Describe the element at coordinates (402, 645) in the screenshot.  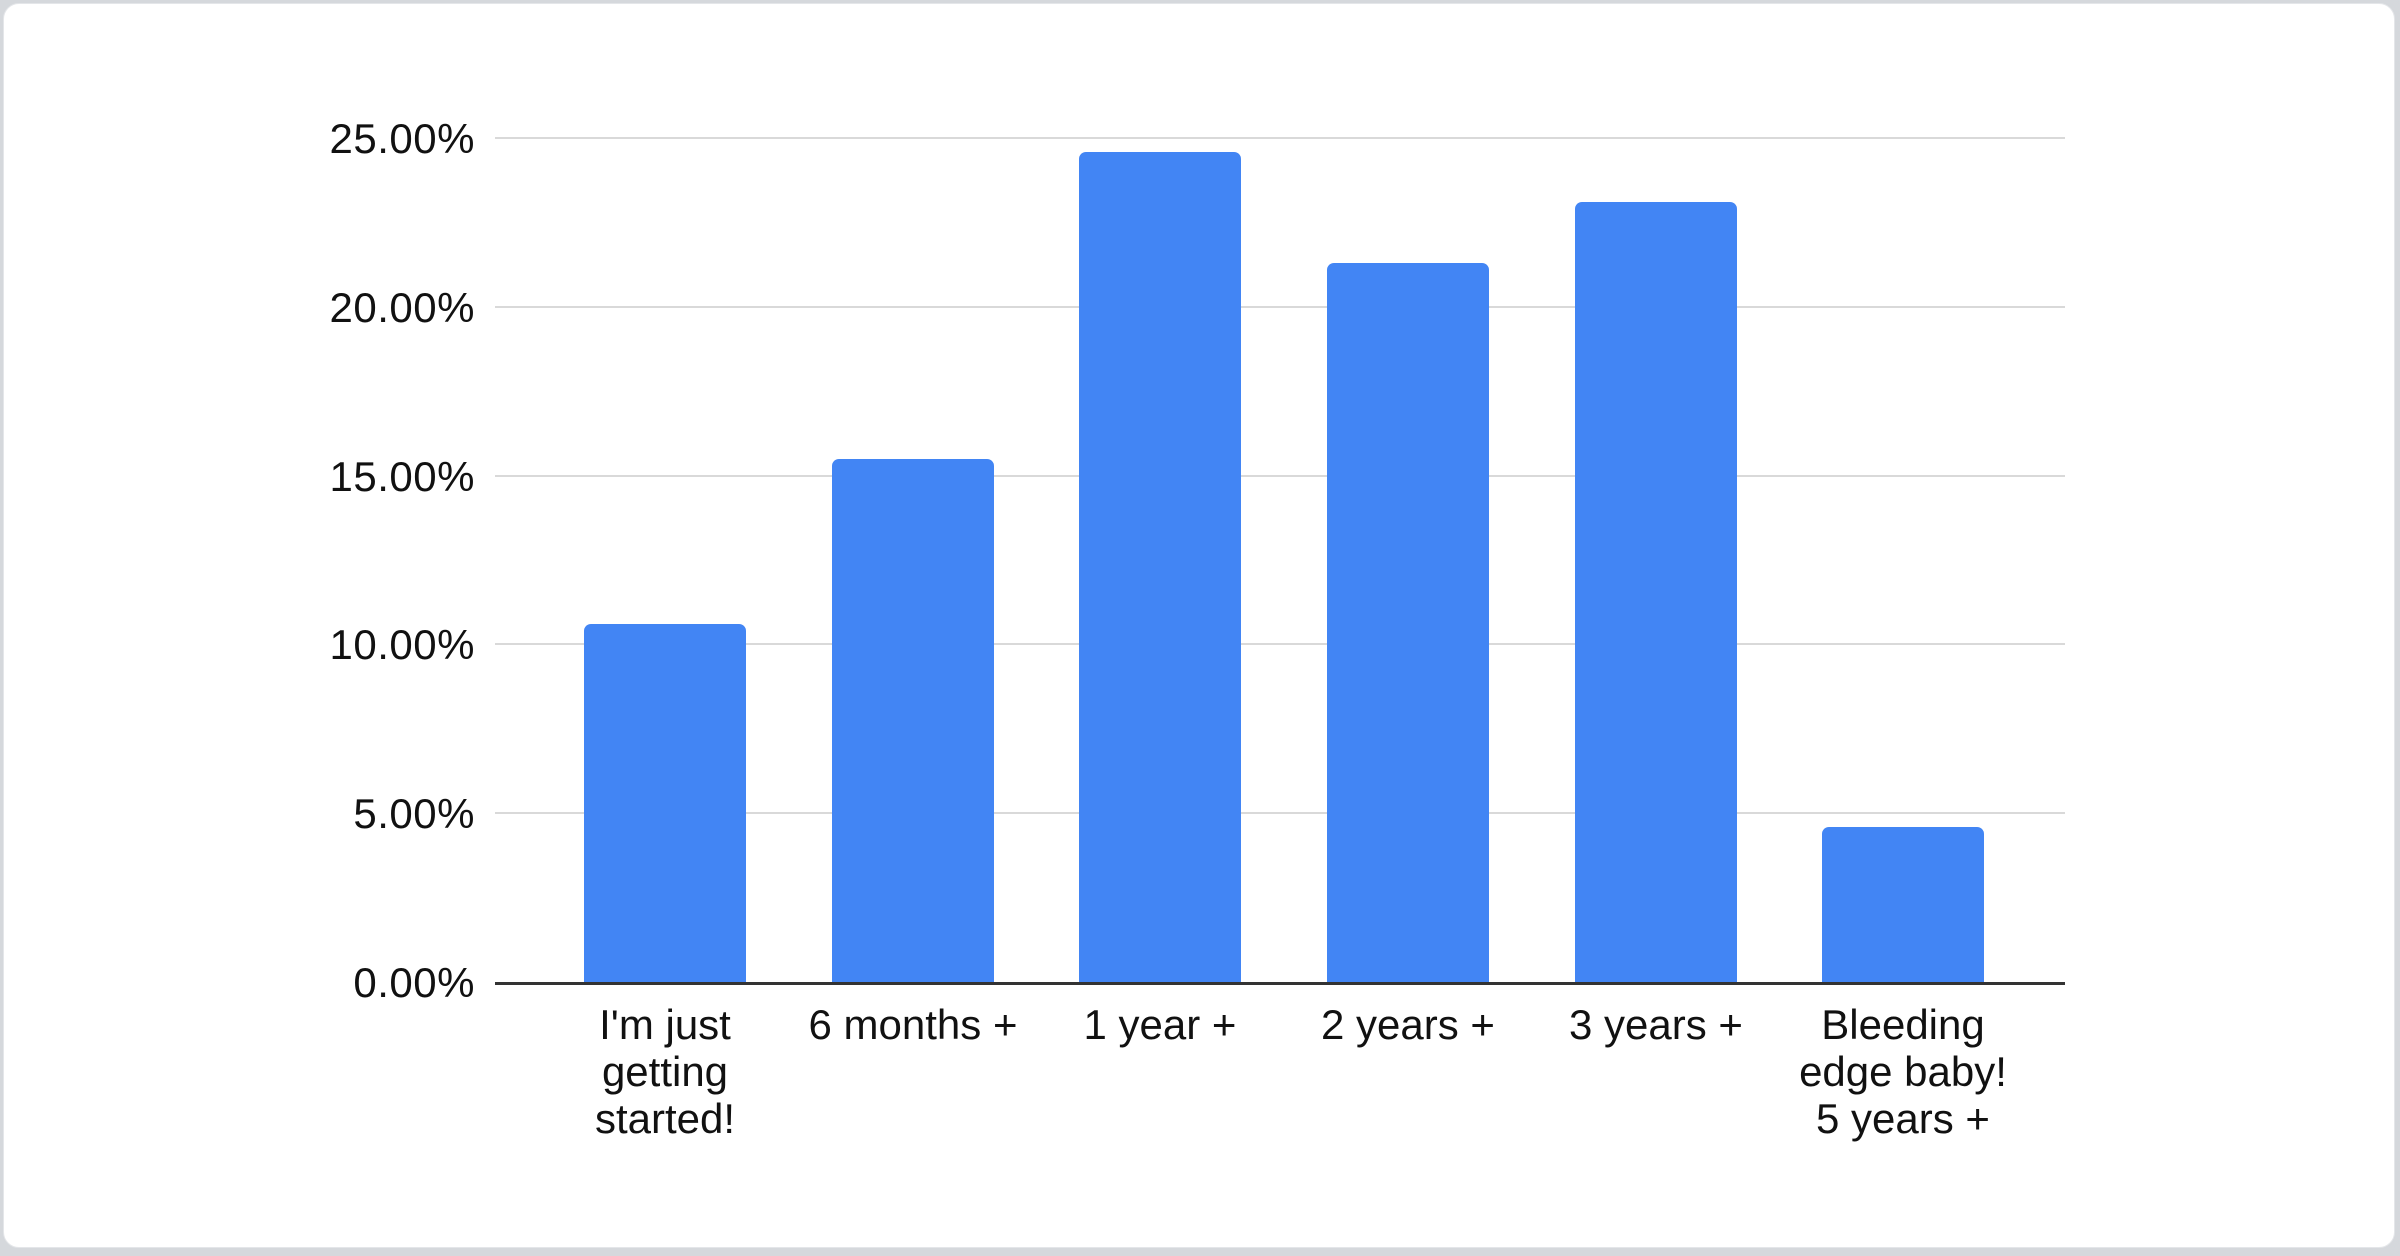
I see `y-axis-tick-label: 10.00%` at that location.